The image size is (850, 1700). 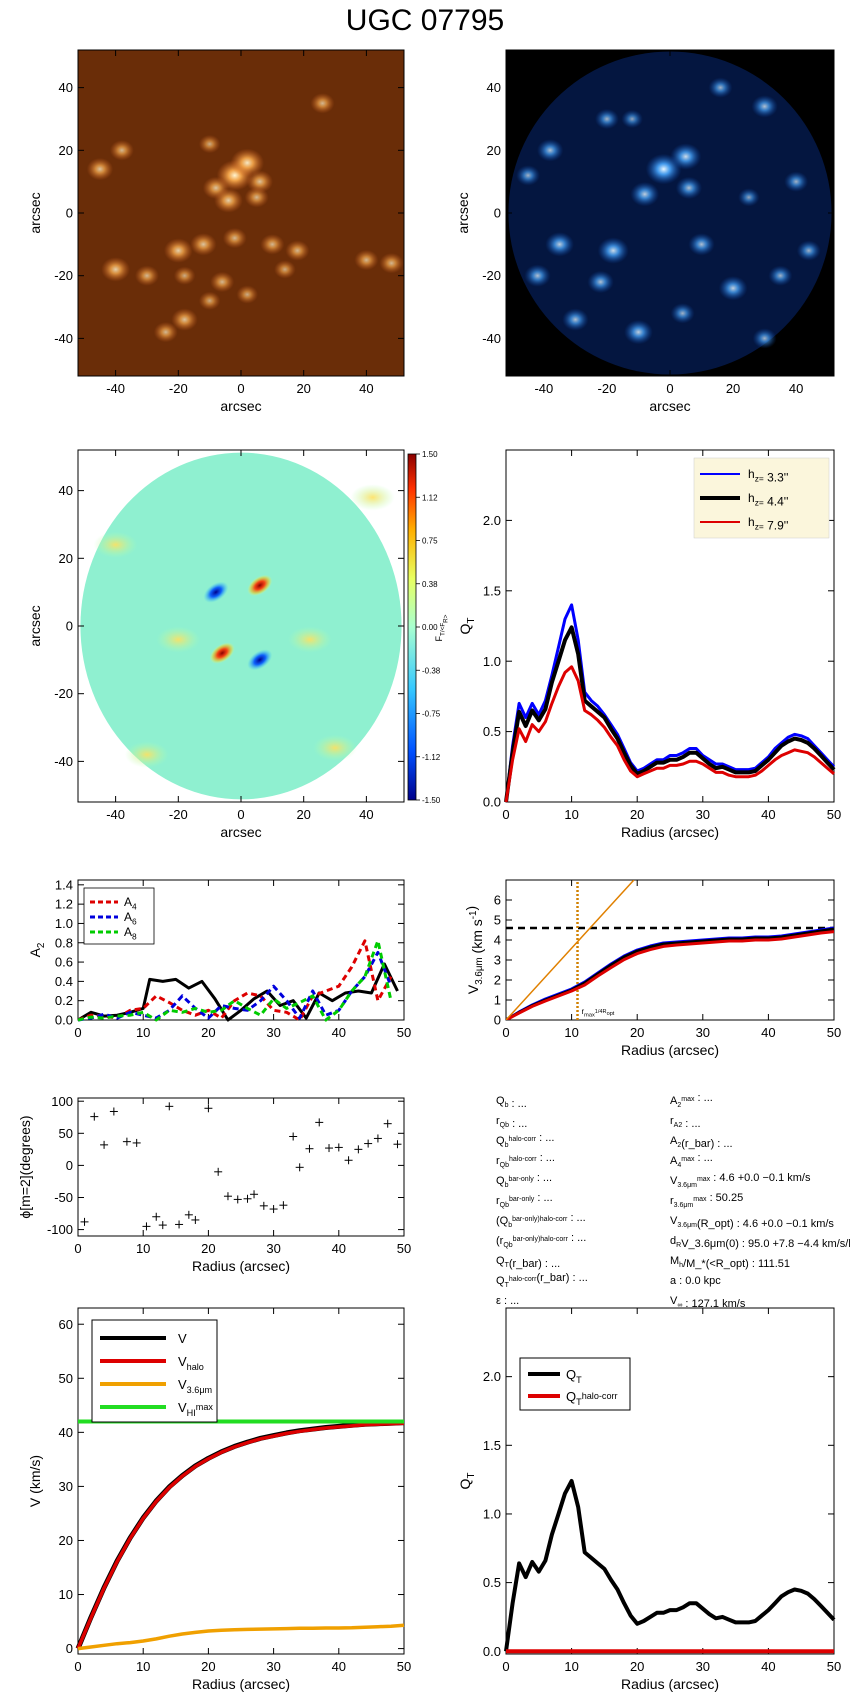 I want to click on parameter-subscript: R, so click(x=678, y=1245).